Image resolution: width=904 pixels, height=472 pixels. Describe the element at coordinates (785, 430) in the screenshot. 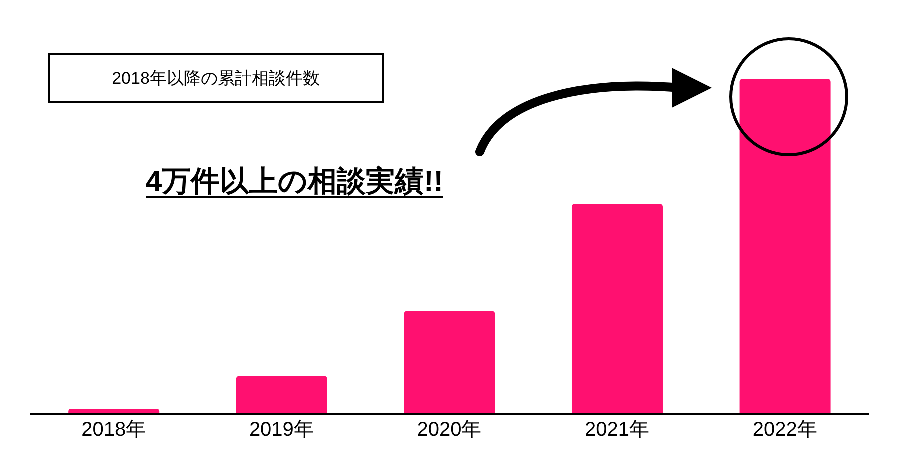

I see `x-tick-label: 2022年` at that location.